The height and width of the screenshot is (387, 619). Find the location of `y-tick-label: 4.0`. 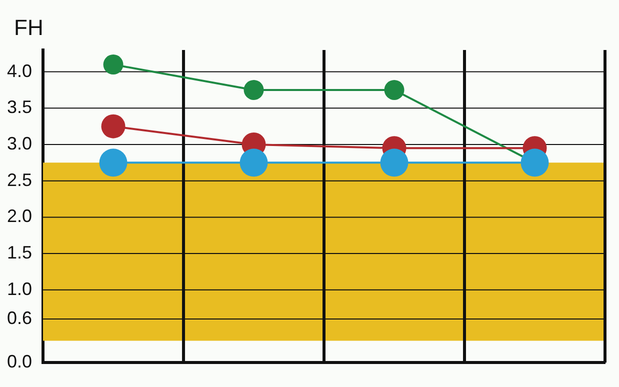

y-tick-label: 4.0 is located at coordinates (19, 70).